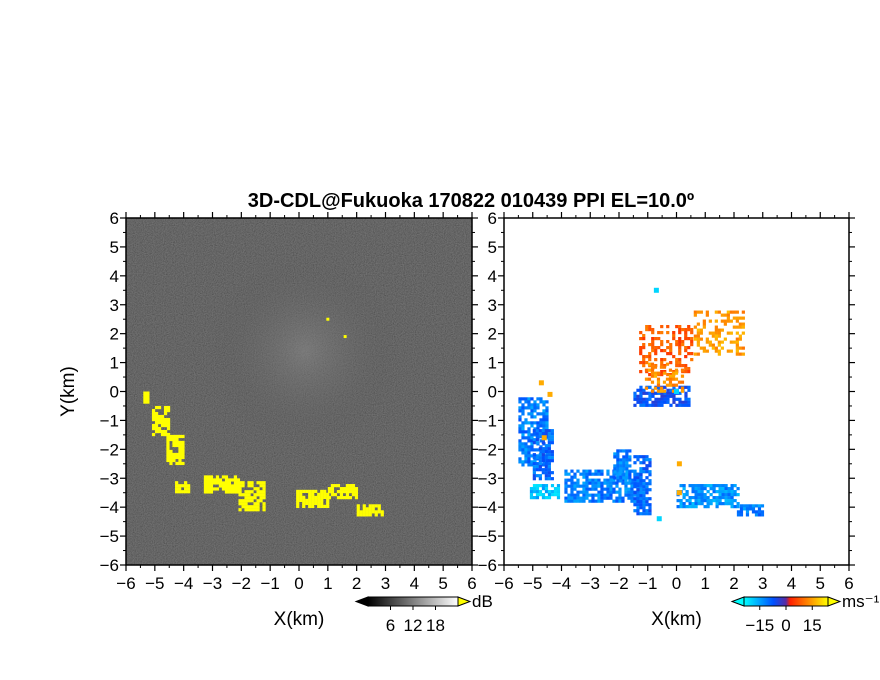 Image resolution: width=880 pixels, height=680 pixels. Describe the element at coordinates (304, 351) in the screenshot. I see `haze-region` at that location.